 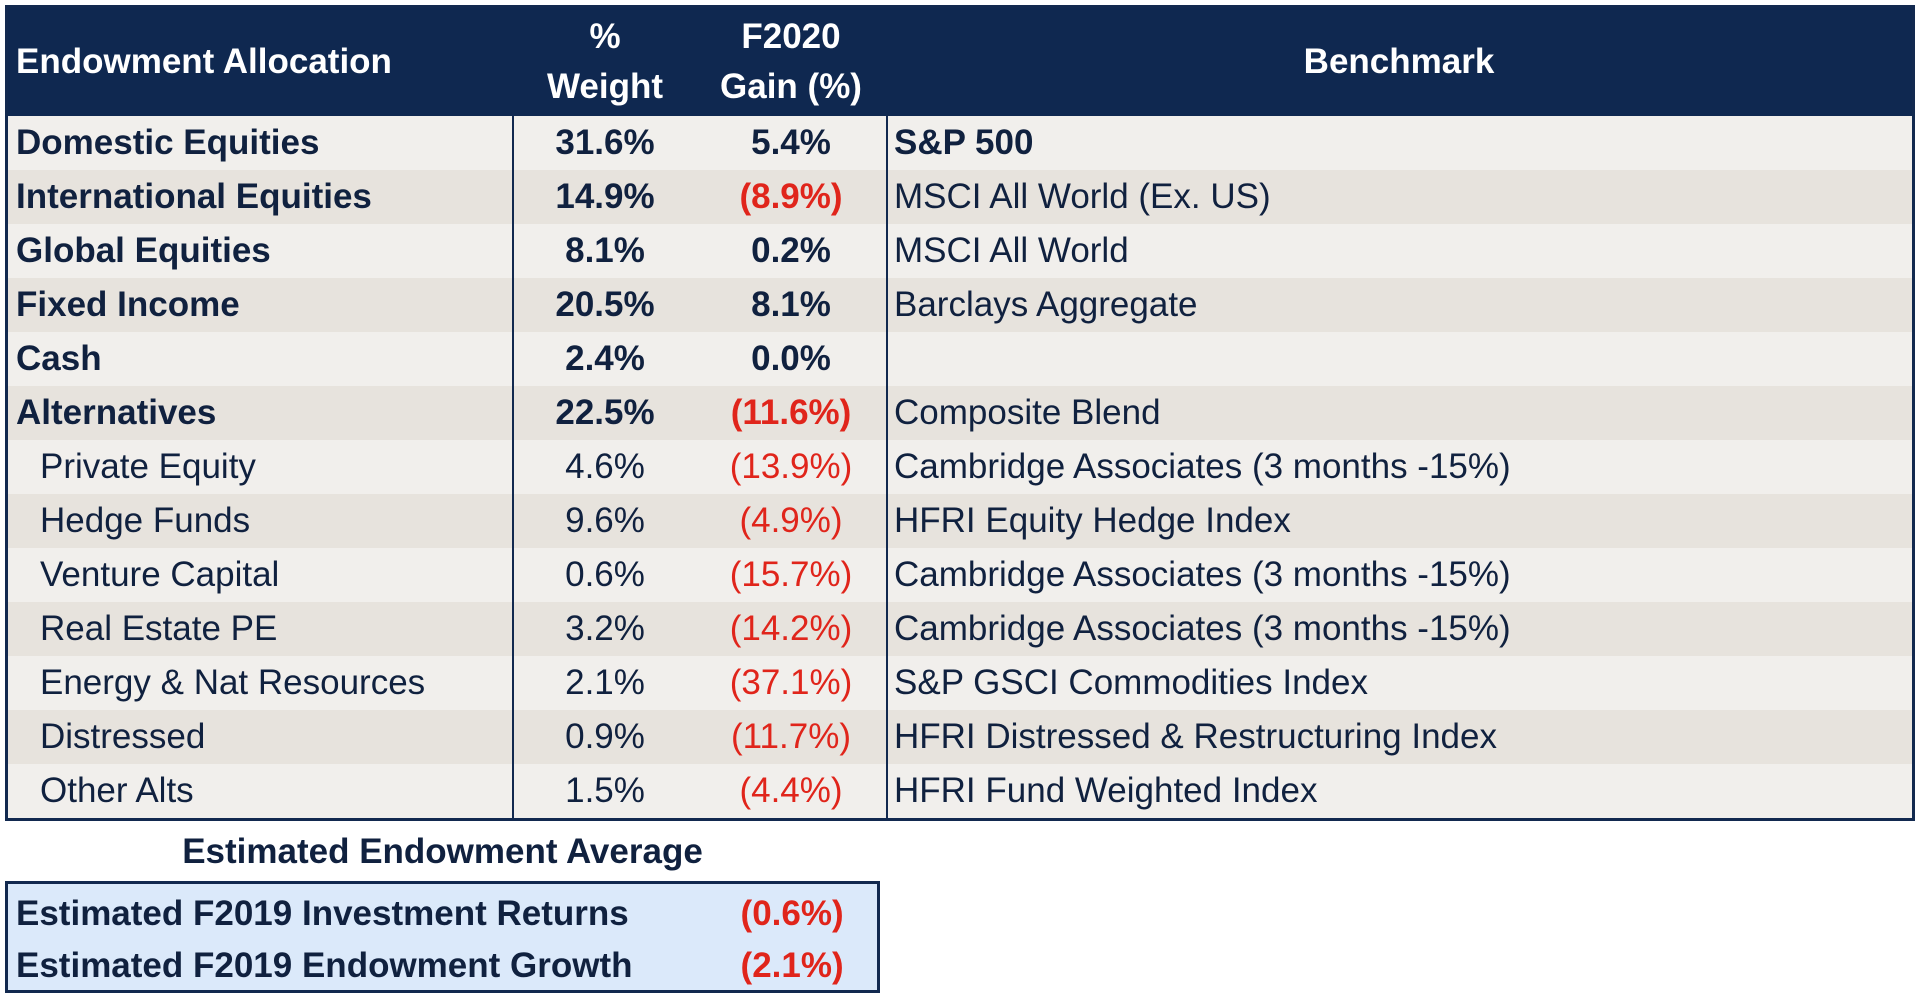 I want to click on row-weight: 20.5%, so click(x=605, y=304).